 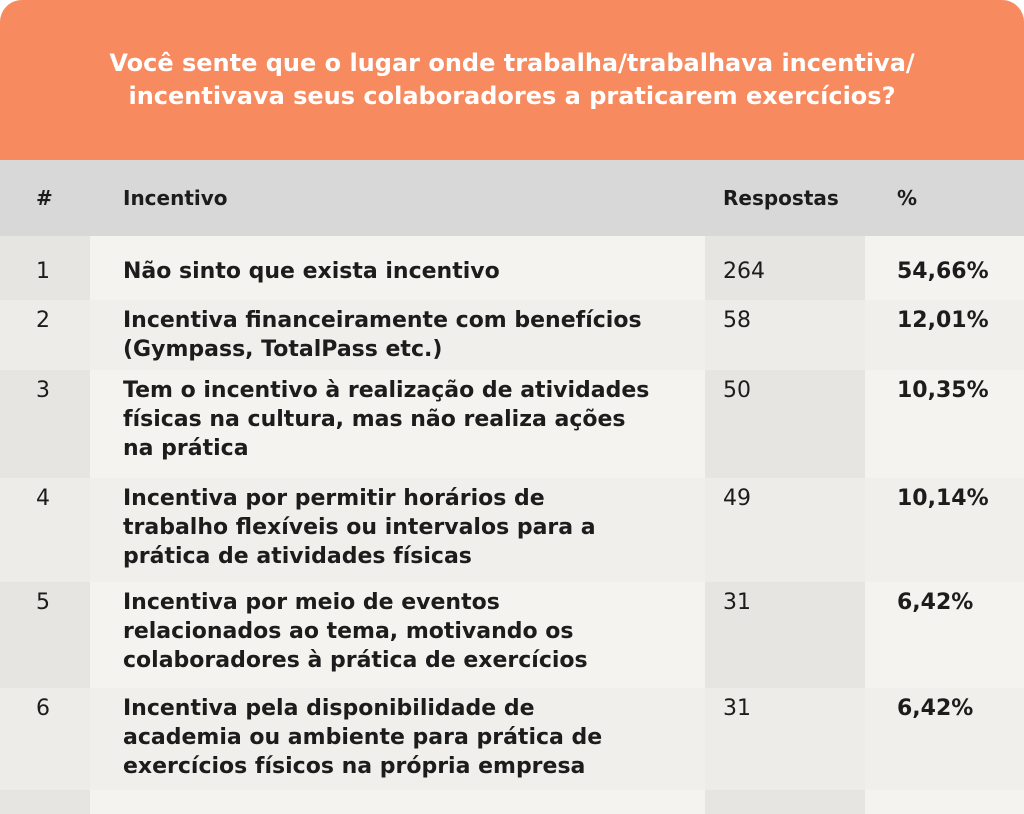 What do you see at coordinates (785, 198) in the screenshot?
I see `column-header: Respostas` at bounding box center [785, 198].